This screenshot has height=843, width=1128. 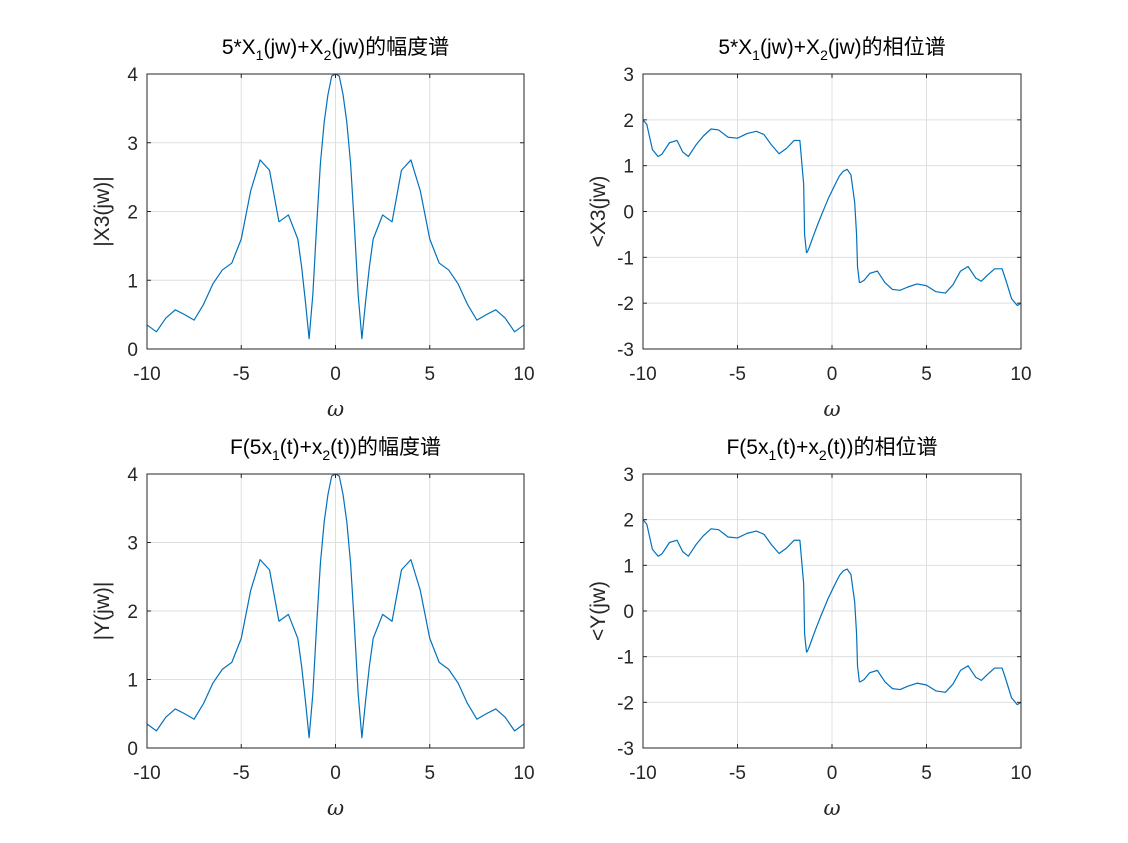 I want to click on chart1-title-mid: (jw)+X, so click(x=293, y=47).